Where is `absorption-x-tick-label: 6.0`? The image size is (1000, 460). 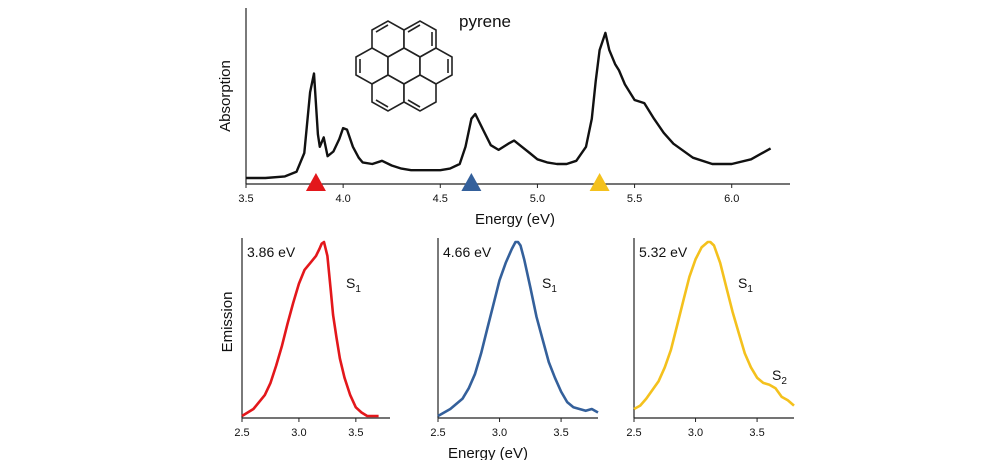 absorption-x-tick-label: 6.0 is located at coordinates (731, 199).